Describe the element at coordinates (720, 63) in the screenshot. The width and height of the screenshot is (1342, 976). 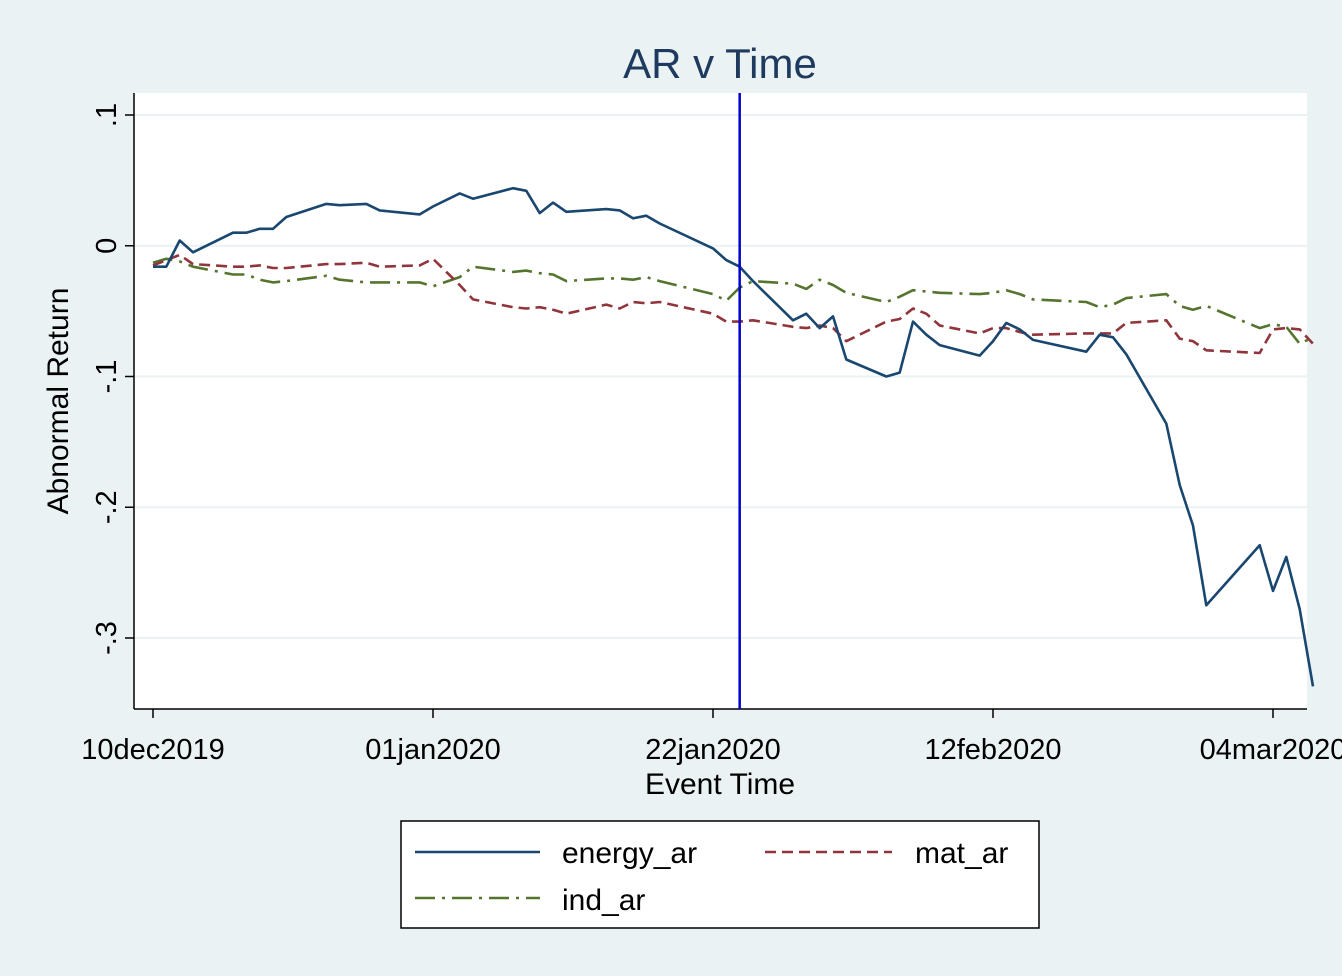
I see `chart-title: AR v Time` at that location.